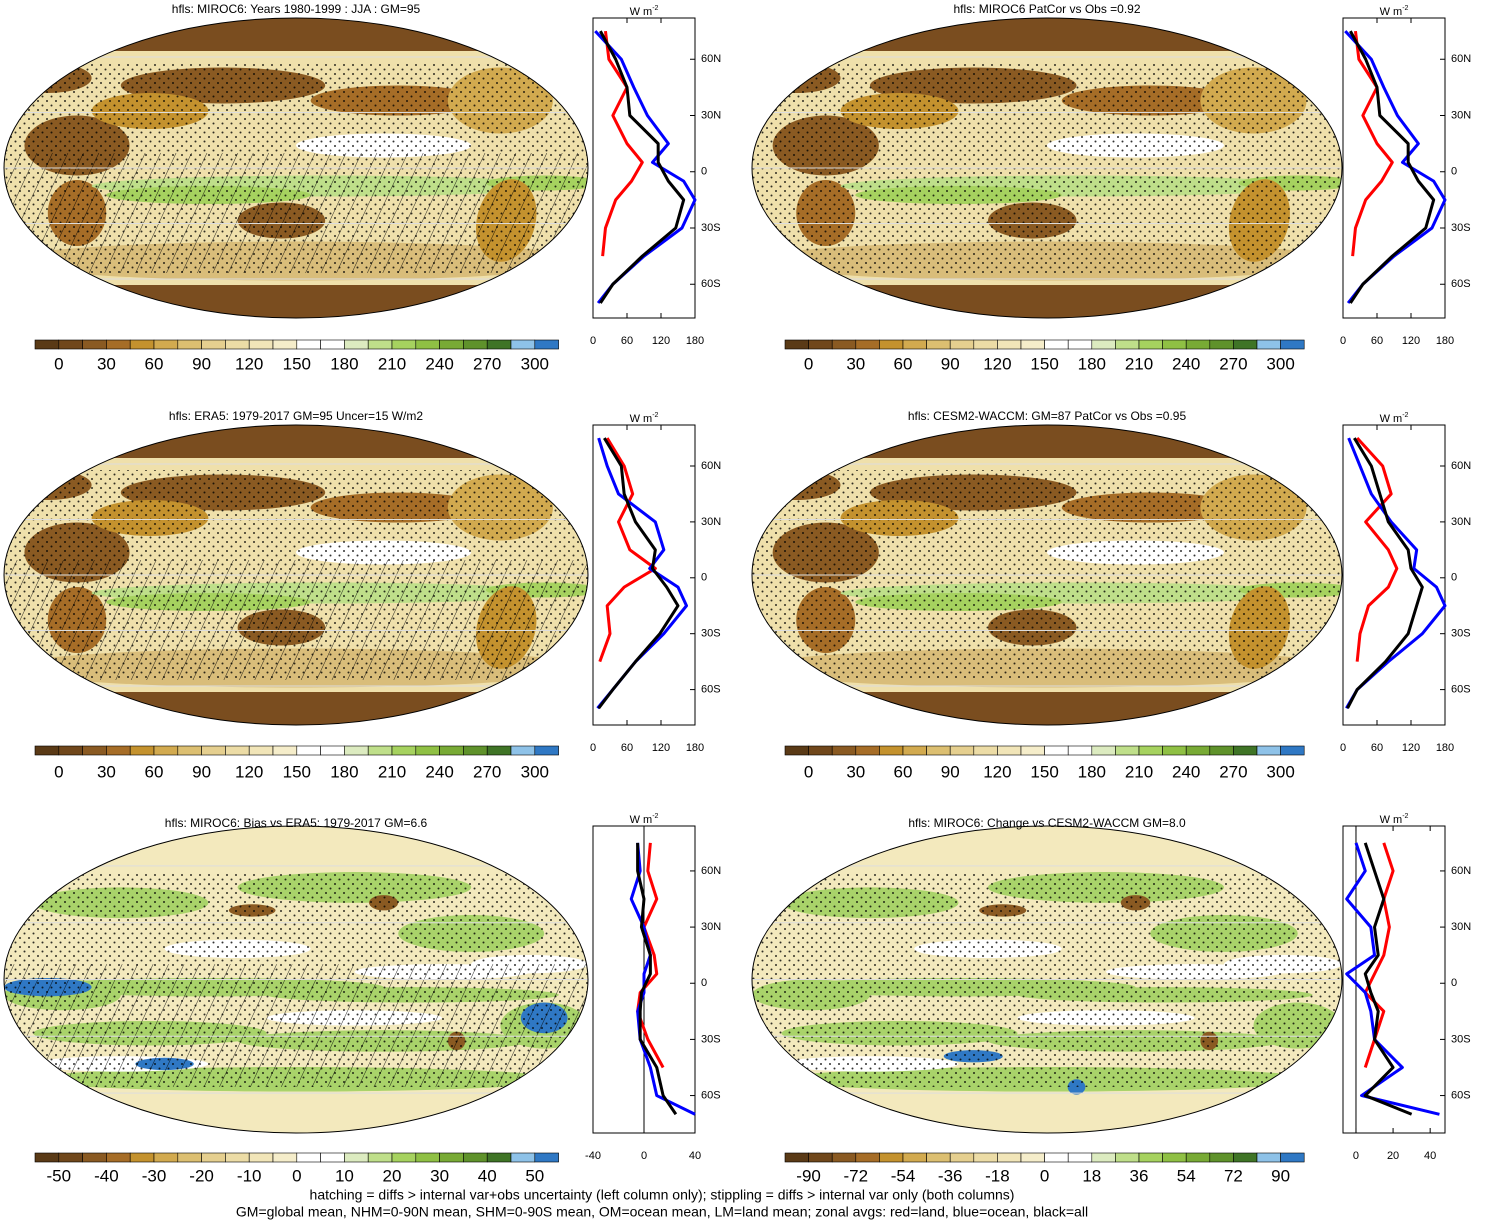 This screenshot has height=1221, width=1485. I want to click on x-tick-label: 40, so click(695, 1156).